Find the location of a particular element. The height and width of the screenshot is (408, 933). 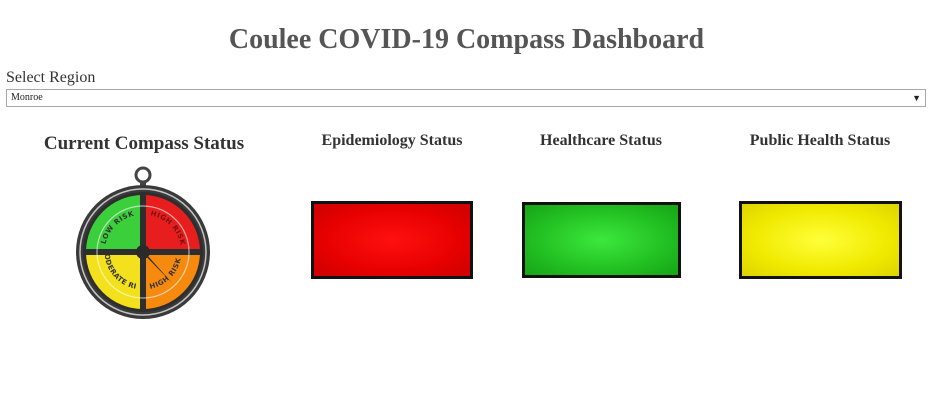

high-risk-quadrant-bottom is located at coordinates (171, 280).